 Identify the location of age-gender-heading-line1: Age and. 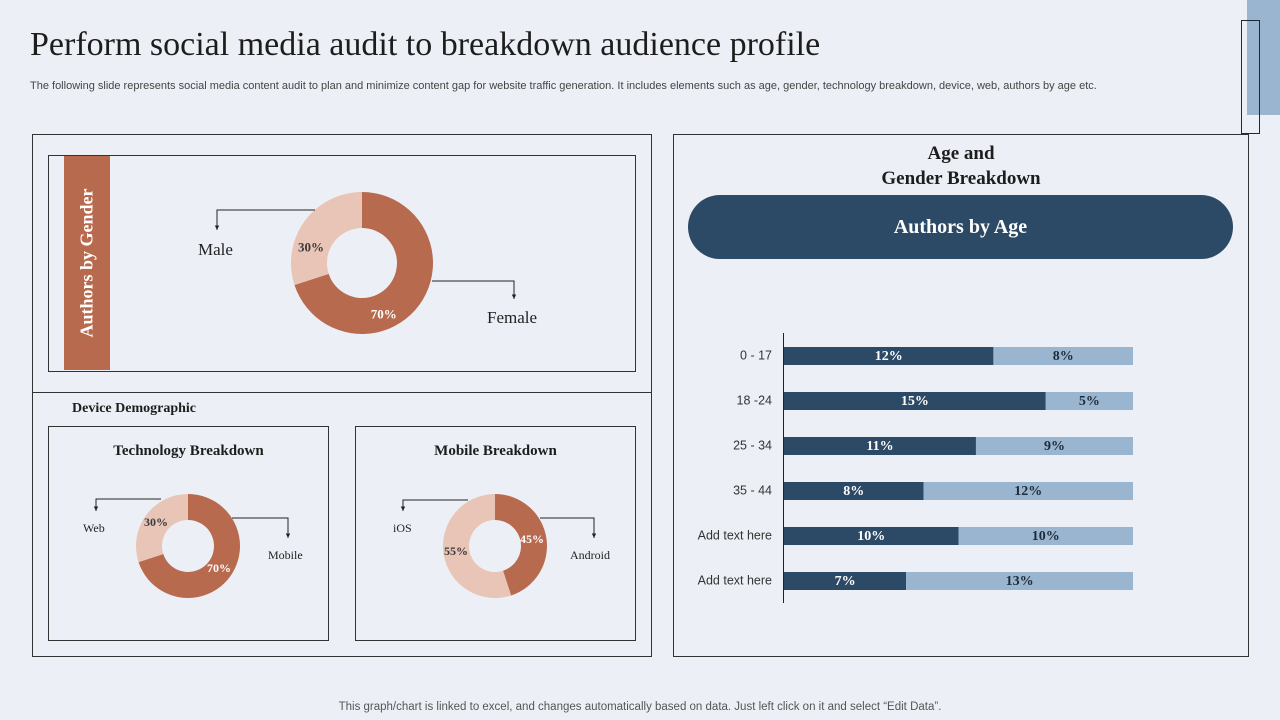
(961, 153).